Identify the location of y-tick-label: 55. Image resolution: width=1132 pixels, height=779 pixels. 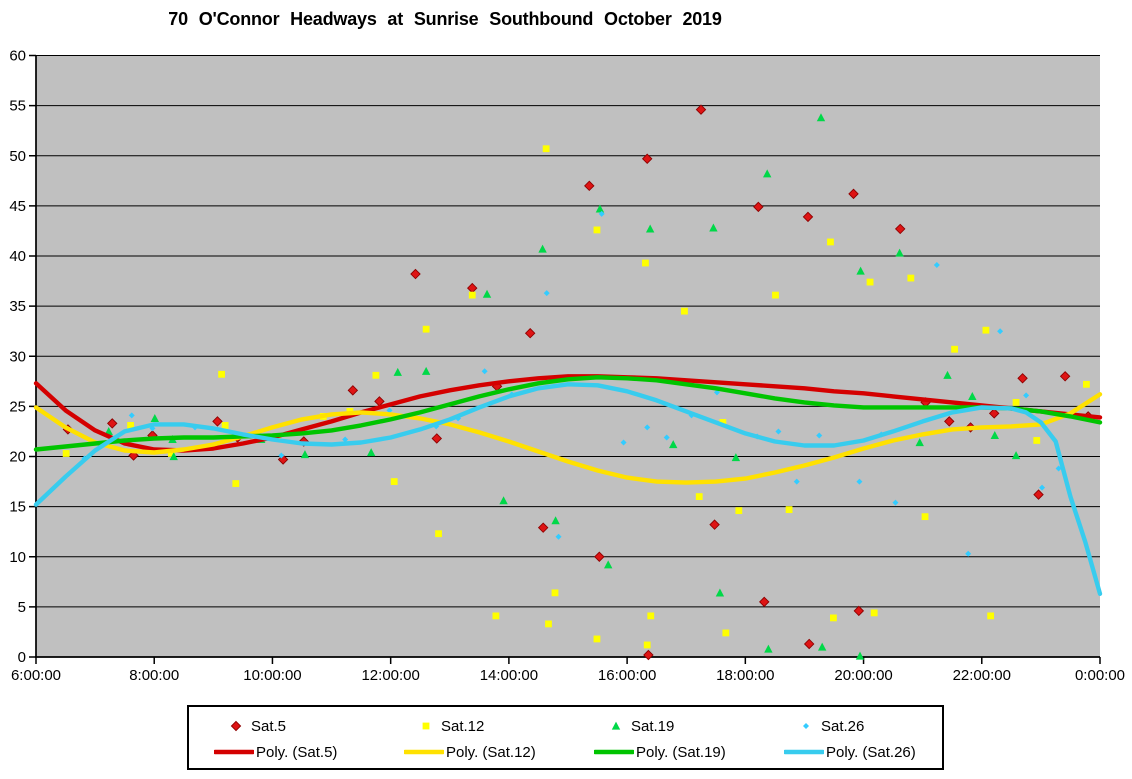
(17, 106).